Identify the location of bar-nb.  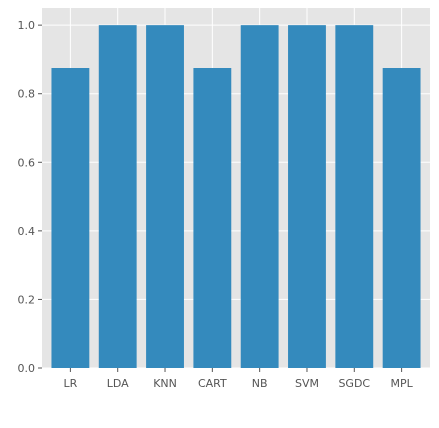
(259, 197).